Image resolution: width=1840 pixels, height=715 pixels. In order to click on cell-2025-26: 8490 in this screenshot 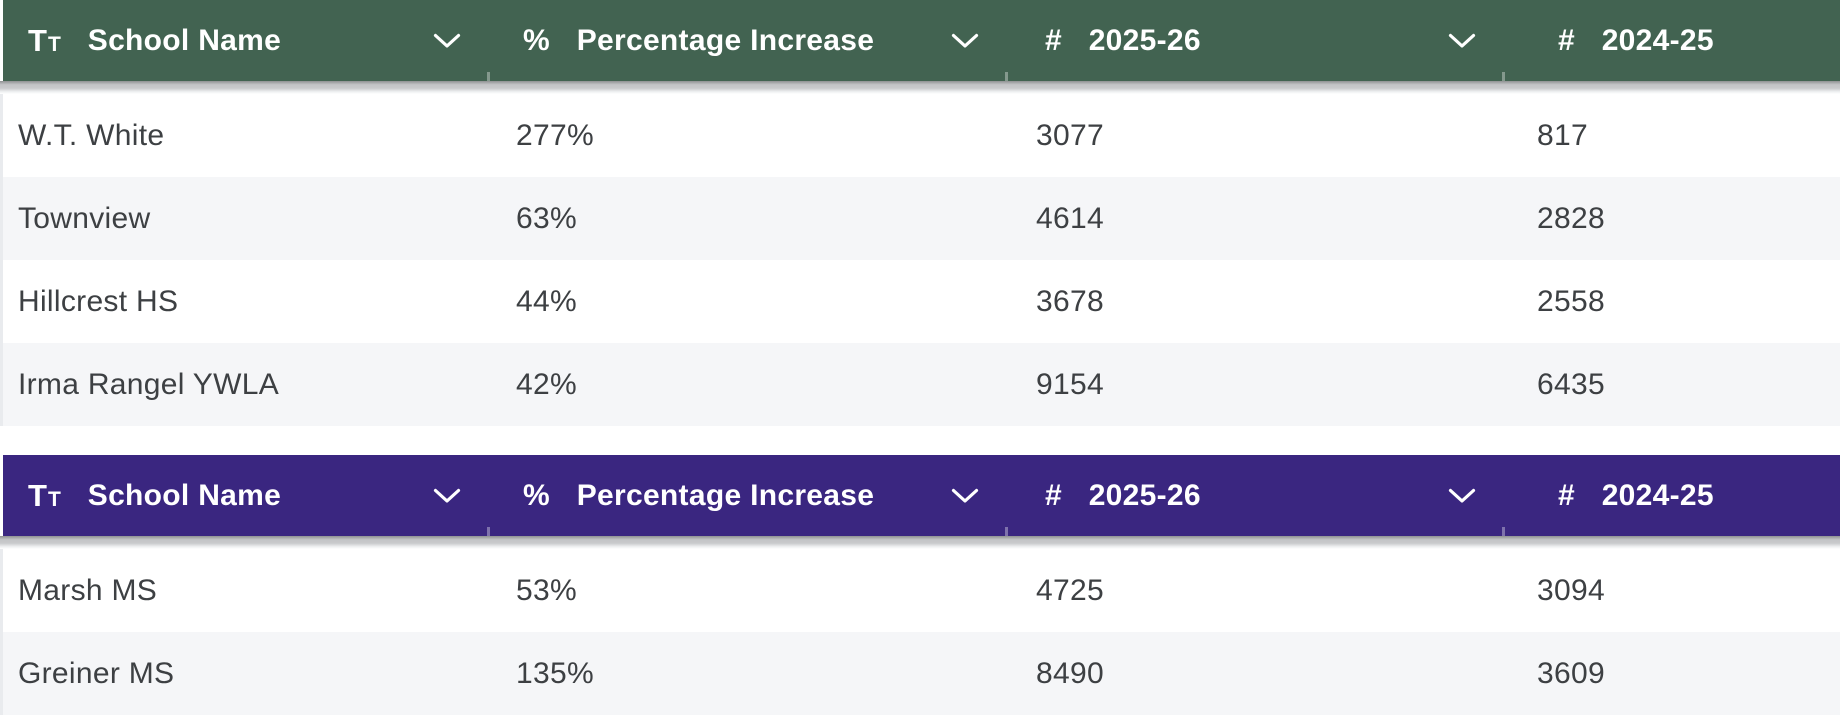, I will do `click(1070, 673)`.